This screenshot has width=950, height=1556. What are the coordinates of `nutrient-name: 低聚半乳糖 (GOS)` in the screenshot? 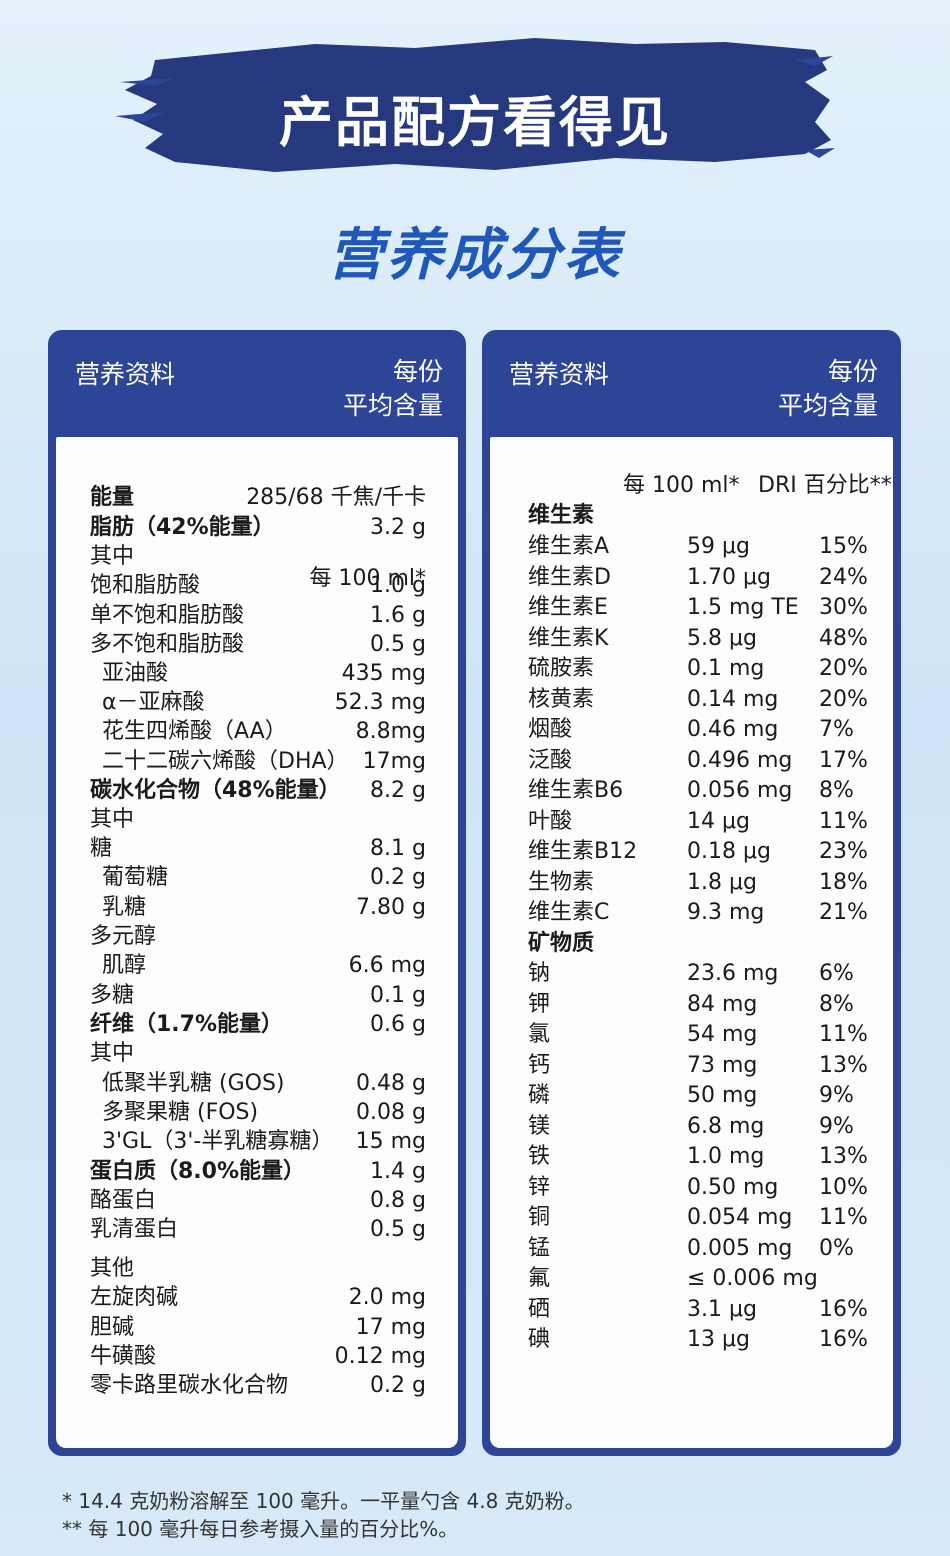 It's located at (193, 1083).